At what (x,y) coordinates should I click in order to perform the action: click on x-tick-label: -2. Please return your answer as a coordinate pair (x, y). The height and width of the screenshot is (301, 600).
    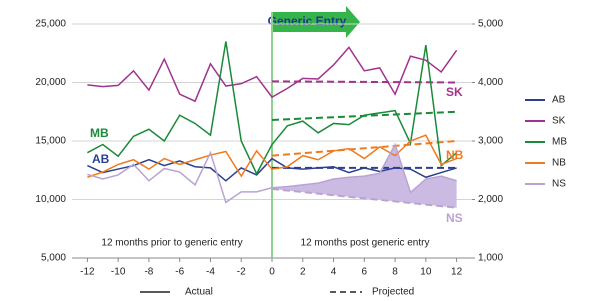
    Looking at the image, I should click on (241, 272).